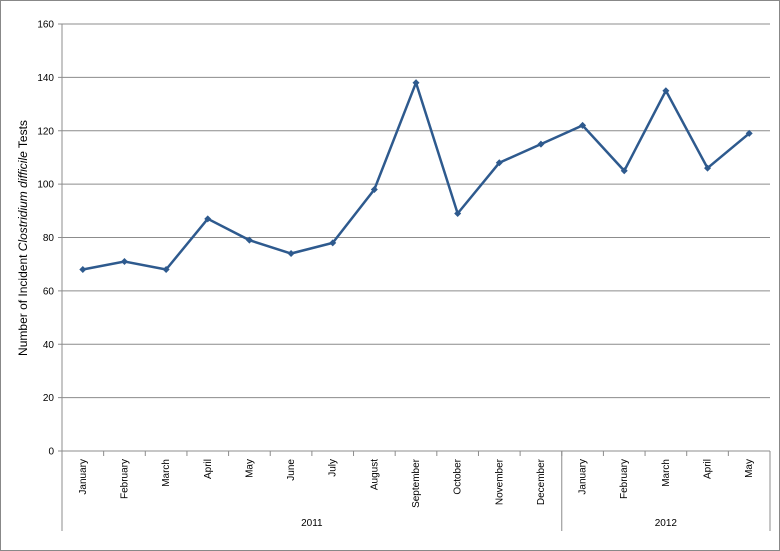  I want to click on x-tick-label-10: November, so click(499, 481).